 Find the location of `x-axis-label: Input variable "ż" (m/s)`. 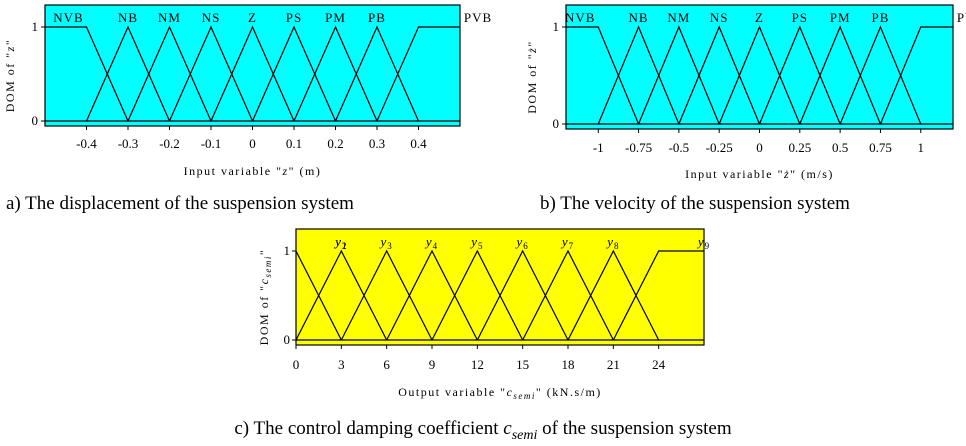

x-axis-label: Input variable "ż" (m/s) is located at coordinates (759, 174).